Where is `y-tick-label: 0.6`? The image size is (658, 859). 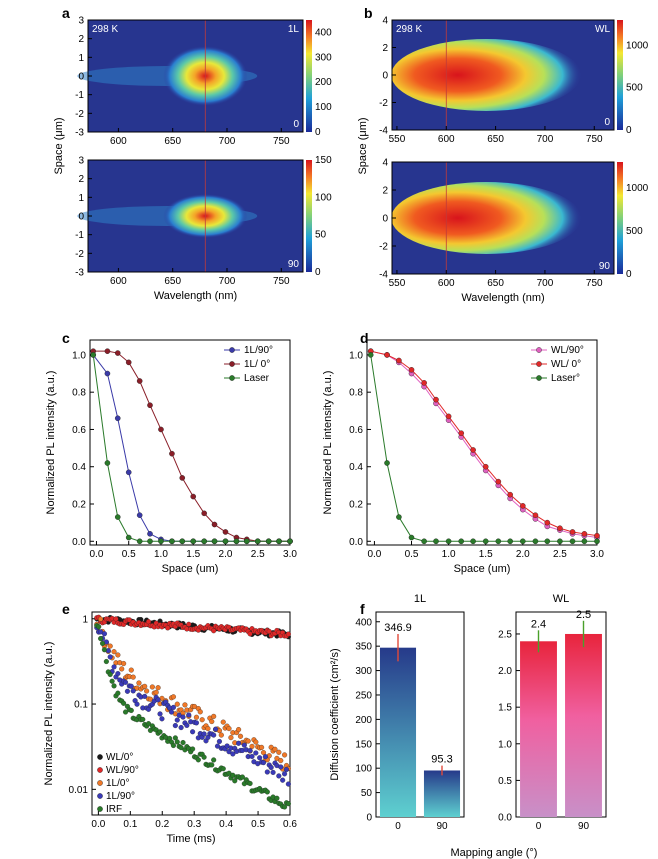 y-tick-label: 0.6 is located at coordinates (79, 430).